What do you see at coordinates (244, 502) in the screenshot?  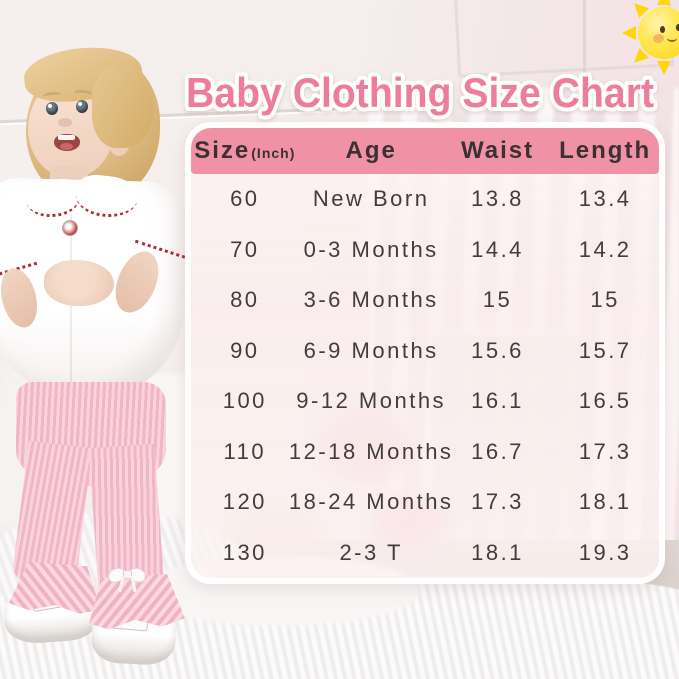 I see `cell-size: 120` at bounding box center [244, 502].